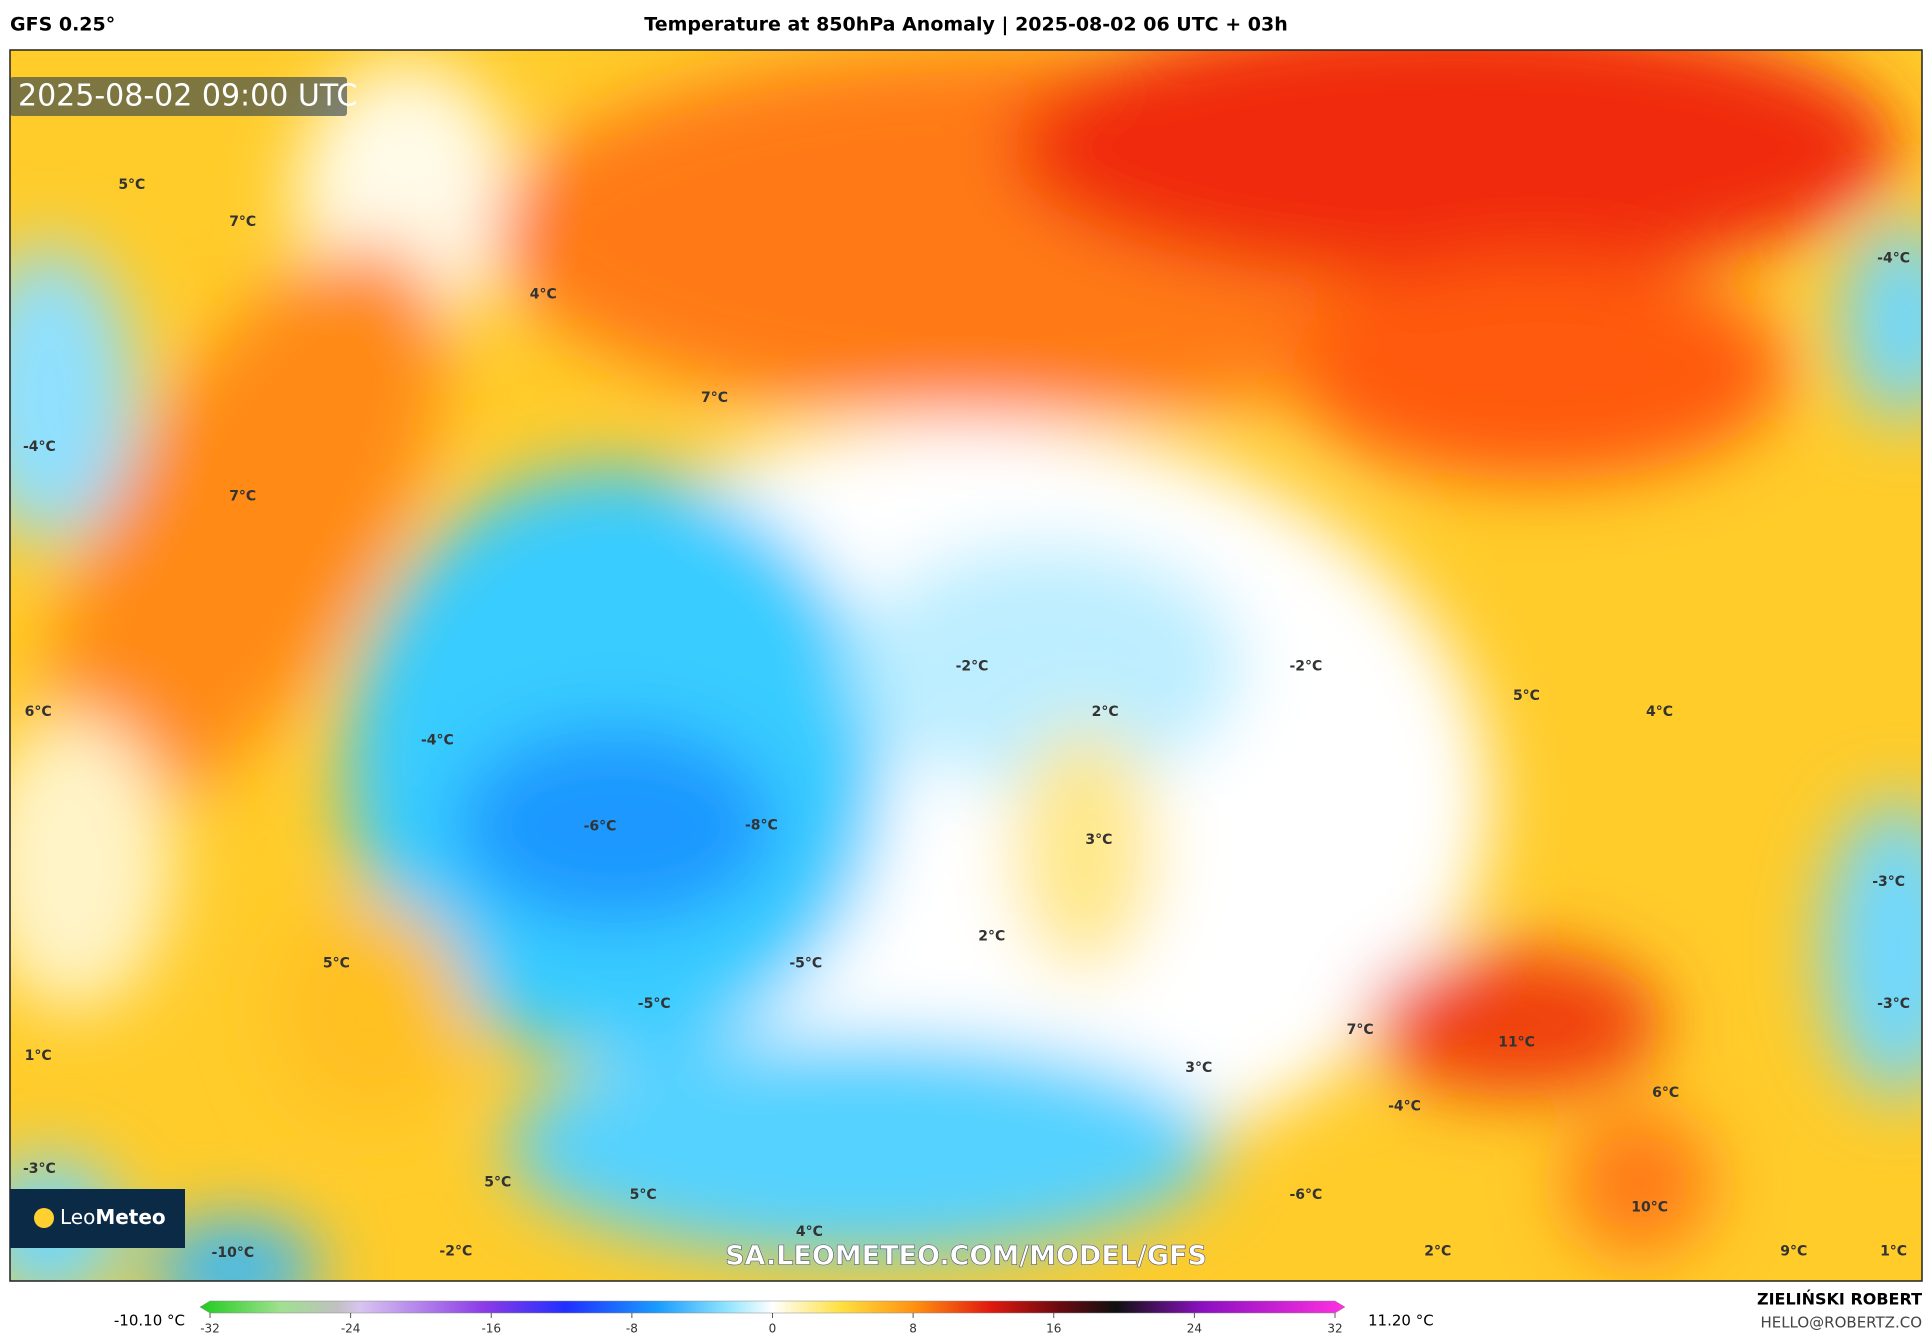 Image resolution: width=1932 pixels, height=1342 pixels. I want to click on contour-label: 9°C, so click(1793, 1252).